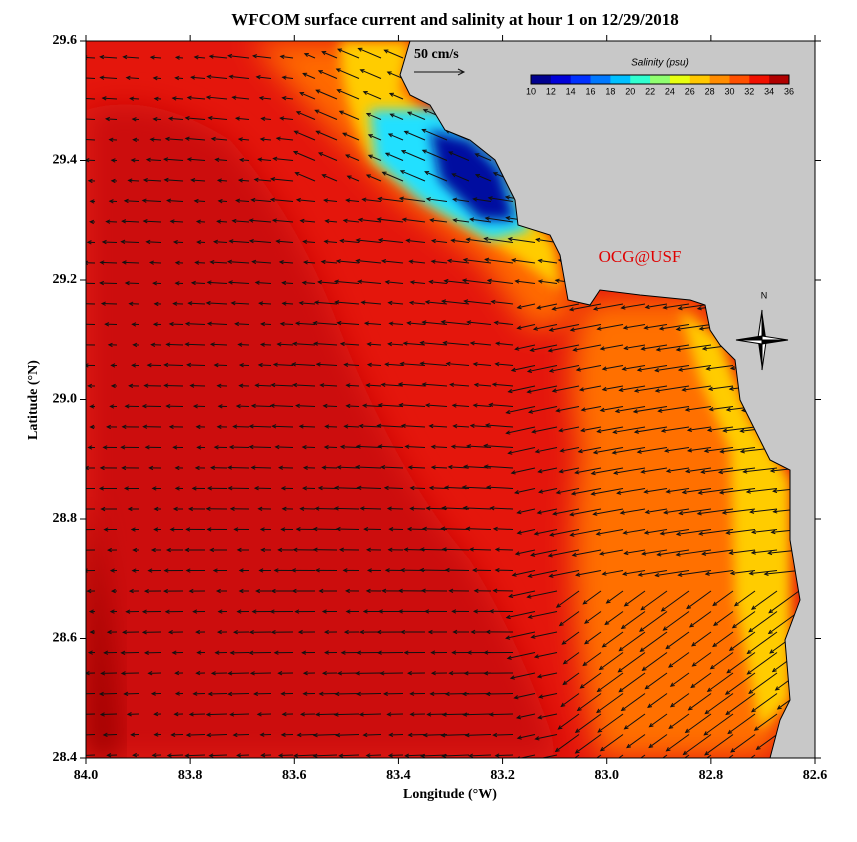  What do you see at coordinates (764, 295) in the screenshot?
I see `north-label: N` at bounding box center [764, 295].